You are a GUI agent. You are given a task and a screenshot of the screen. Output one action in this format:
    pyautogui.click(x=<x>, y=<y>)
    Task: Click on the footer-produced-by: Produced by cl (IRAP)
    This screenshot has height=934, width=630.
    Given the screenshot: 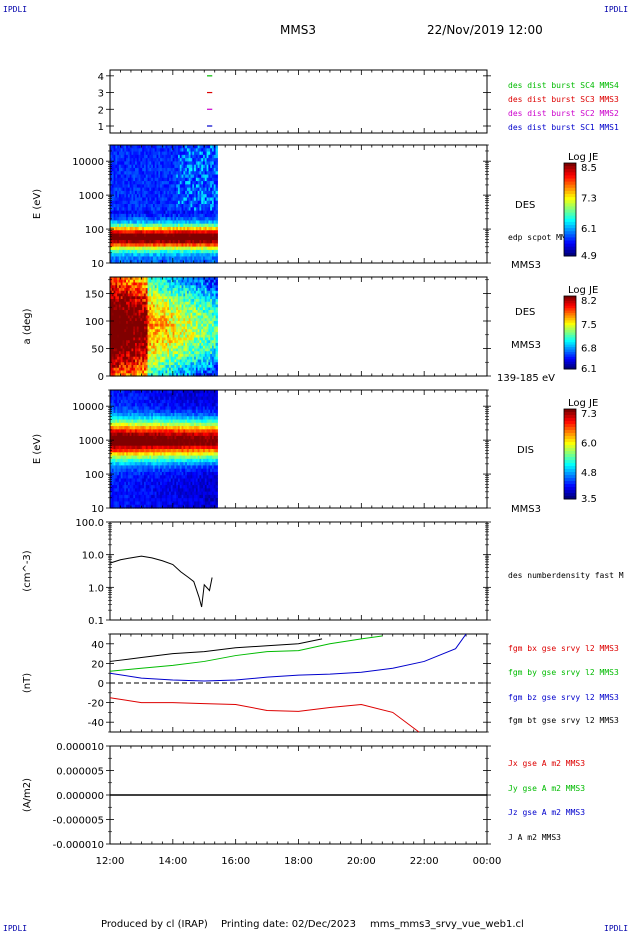 What is the action you would take?
    pyautogui.click(x=154, y=924)
    